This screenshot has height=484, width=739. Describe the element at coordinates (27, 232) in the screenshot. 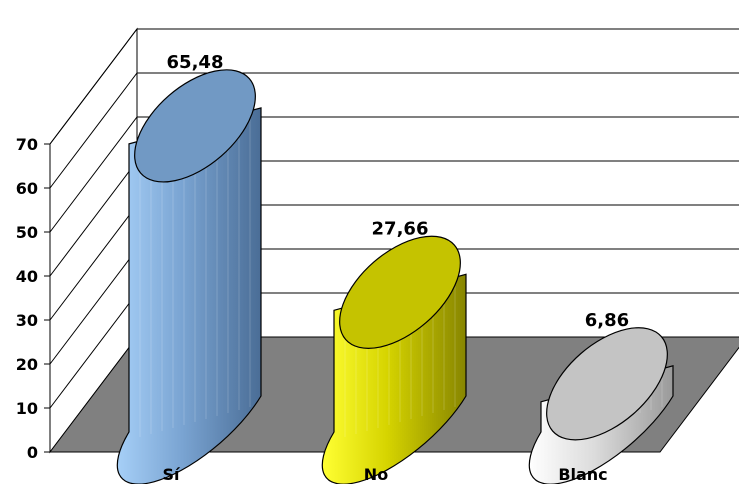

I see `y-tick-label: 50` at that location.